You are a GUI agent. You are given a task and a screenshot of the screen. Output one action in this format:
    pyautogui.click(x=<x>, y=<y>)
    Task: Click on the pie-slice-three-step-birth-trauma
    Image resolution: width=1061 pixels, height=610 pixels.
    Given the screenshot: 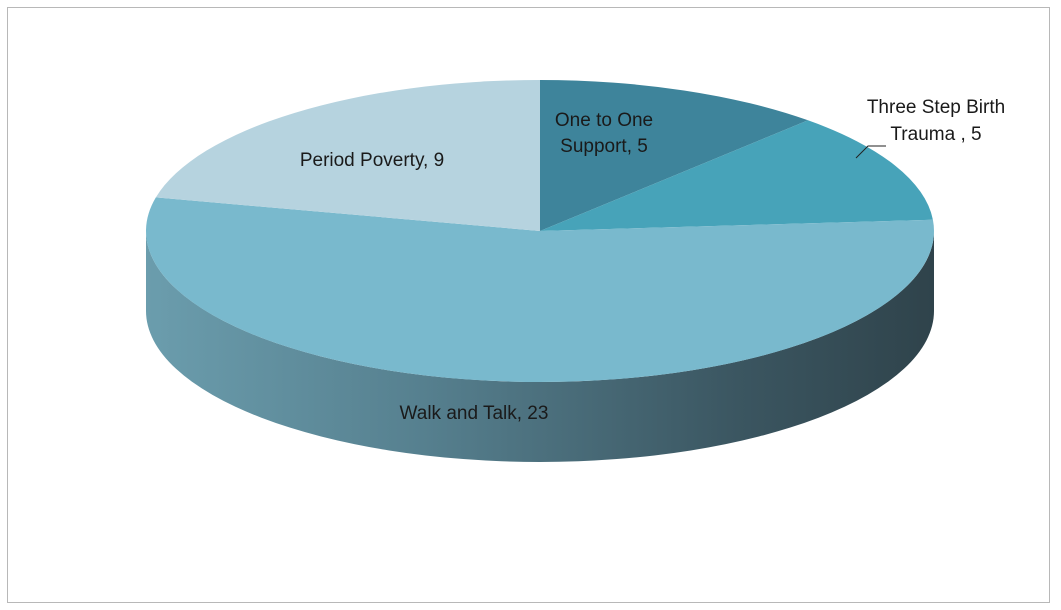 What is the action you would take?
    pyautogui.click(x=736, y=175)
    